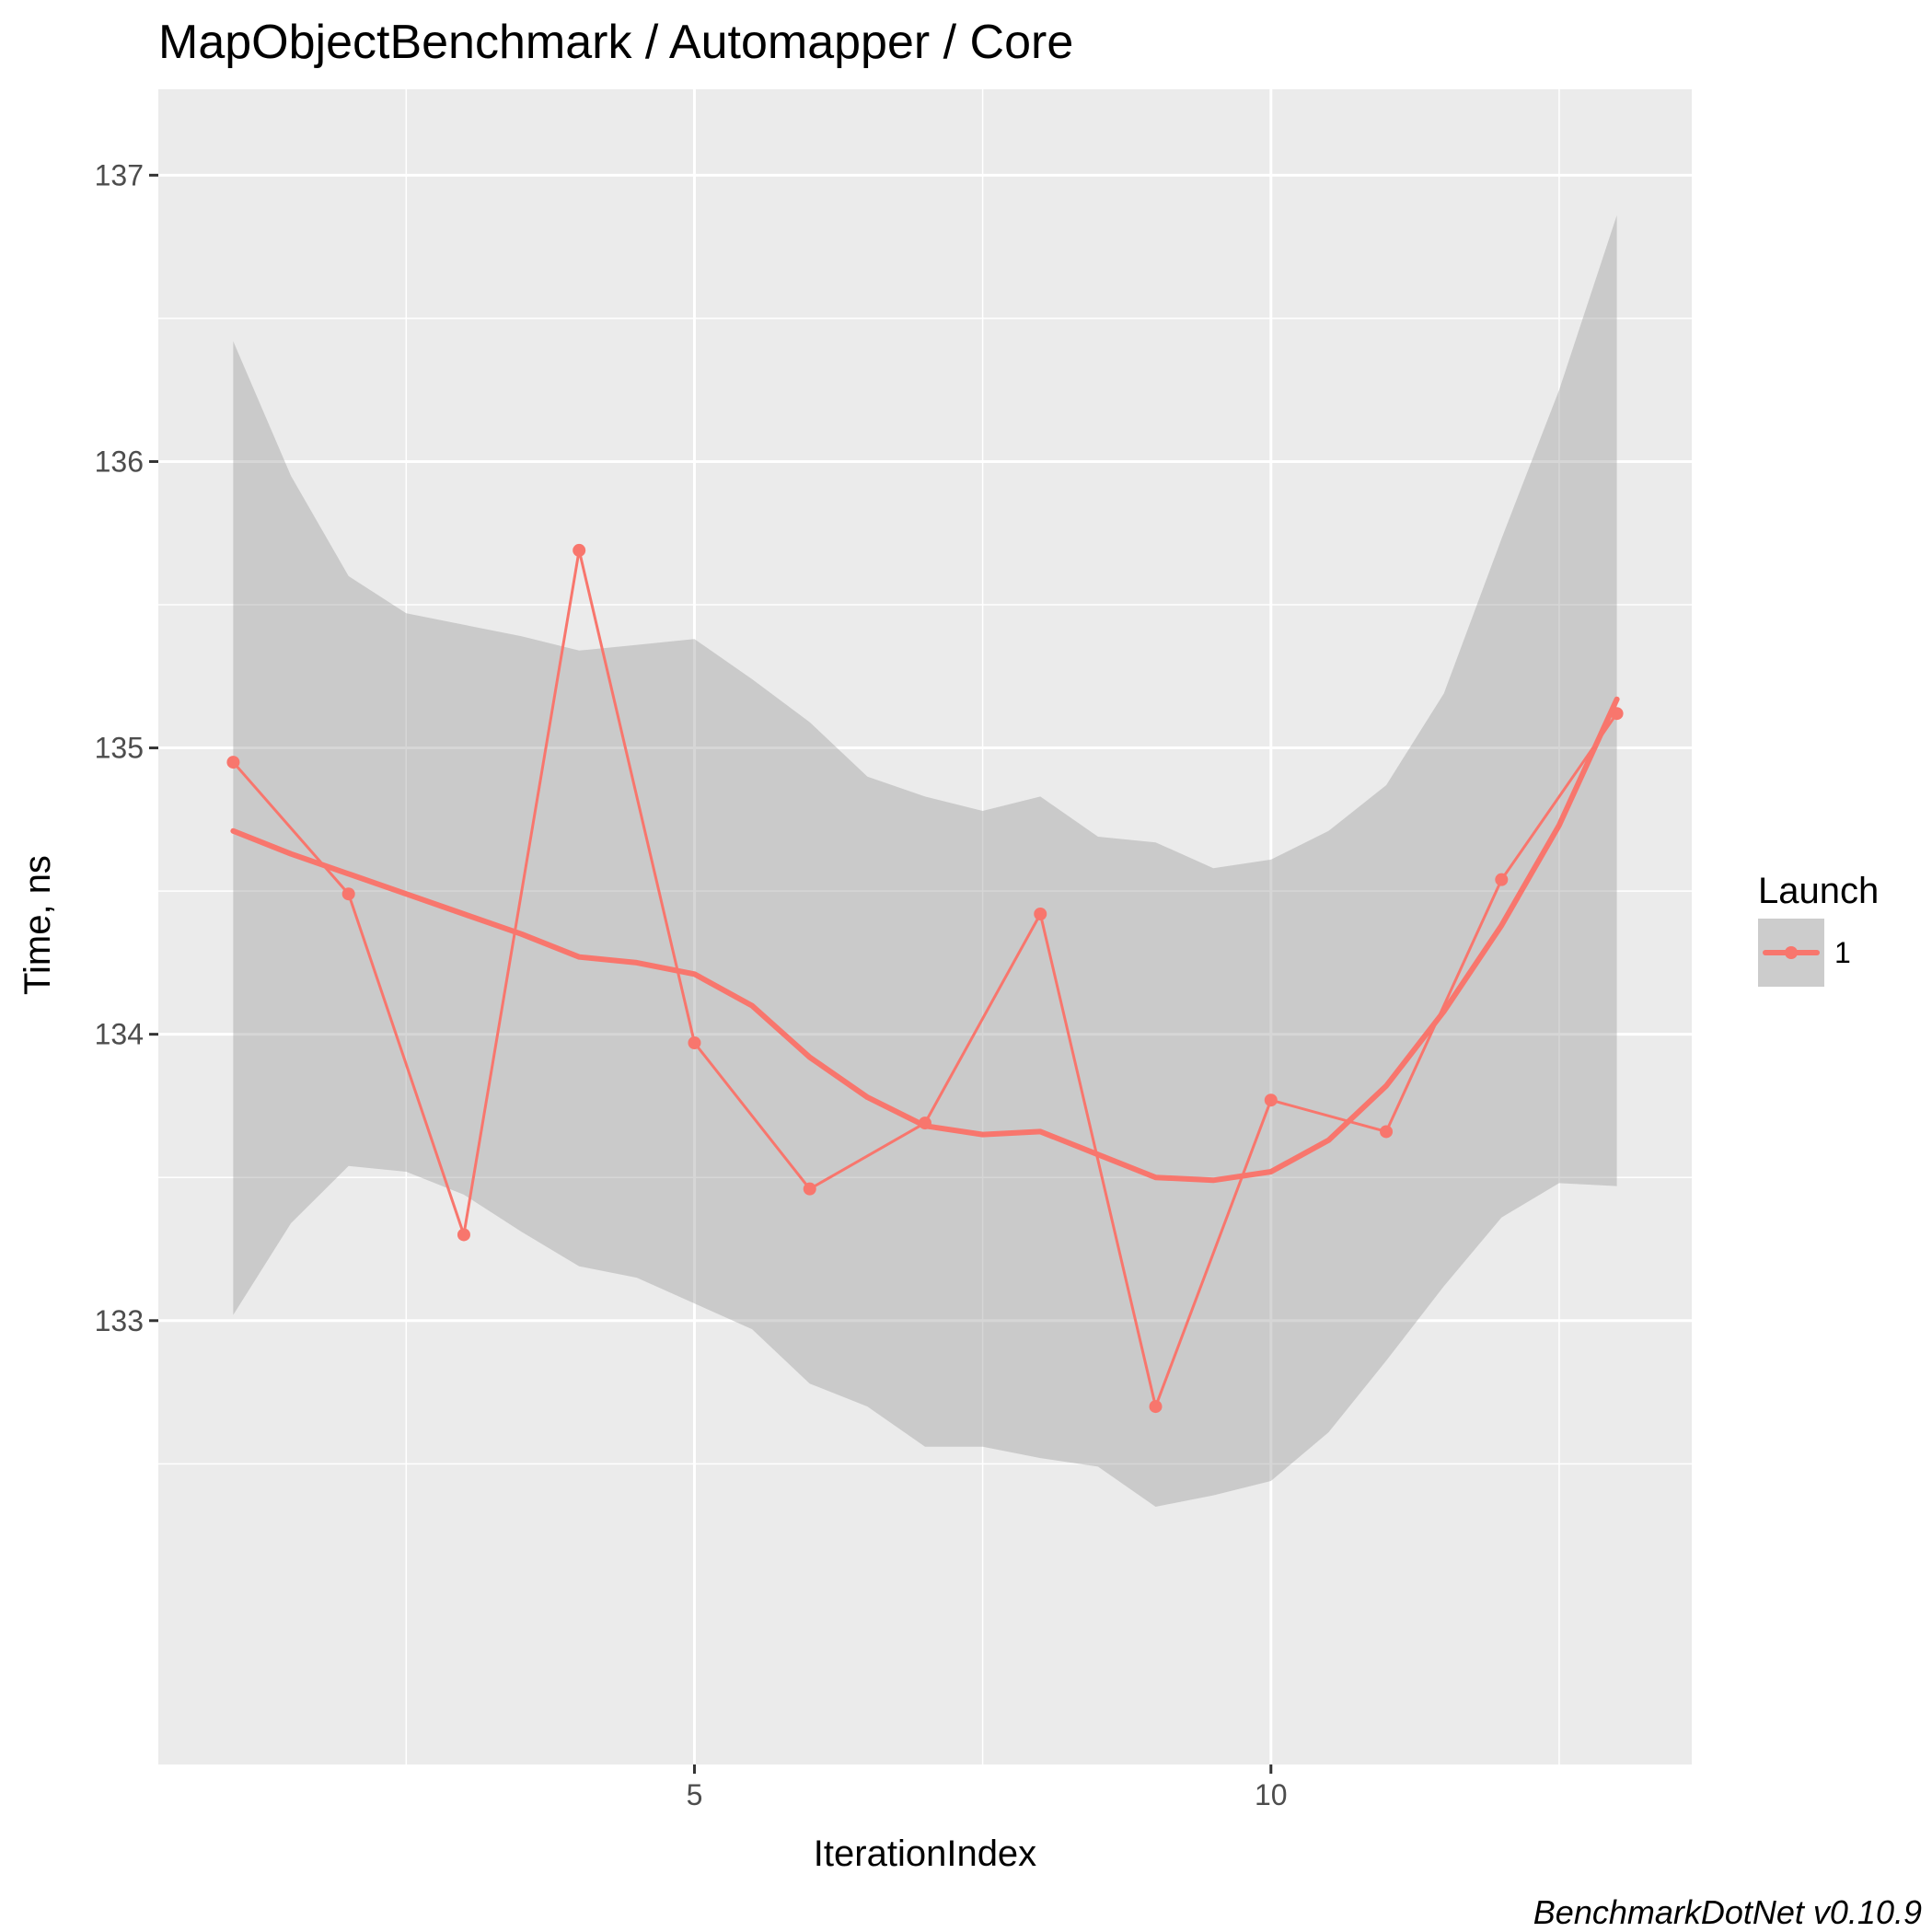 Image resolution: width=1932 pixels, height=1932 pixels. What do you see at coordinates (925, 1854) in the screenshot?
I see `x-axis-title: IterationIndex` at bounding box center [925, 1854].